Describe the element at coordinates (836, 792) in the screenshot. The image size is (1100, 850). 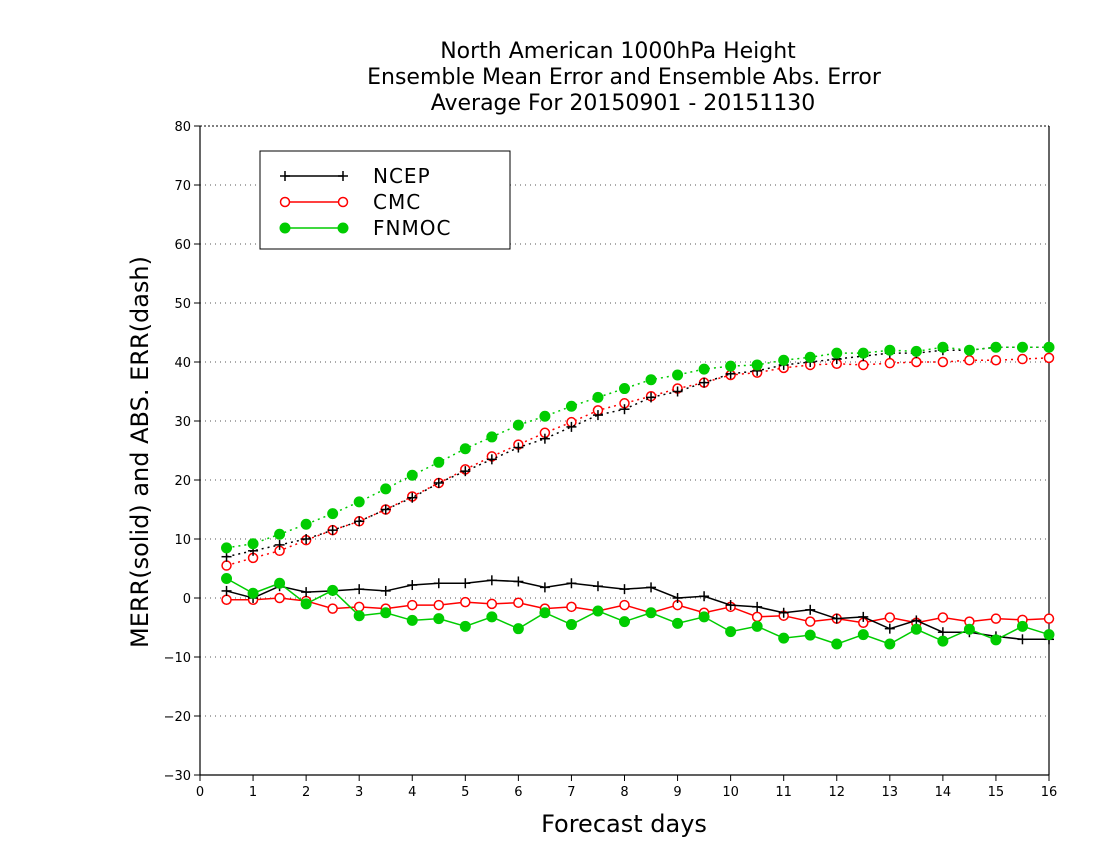
I see `x-tick-label: 12` at that location.